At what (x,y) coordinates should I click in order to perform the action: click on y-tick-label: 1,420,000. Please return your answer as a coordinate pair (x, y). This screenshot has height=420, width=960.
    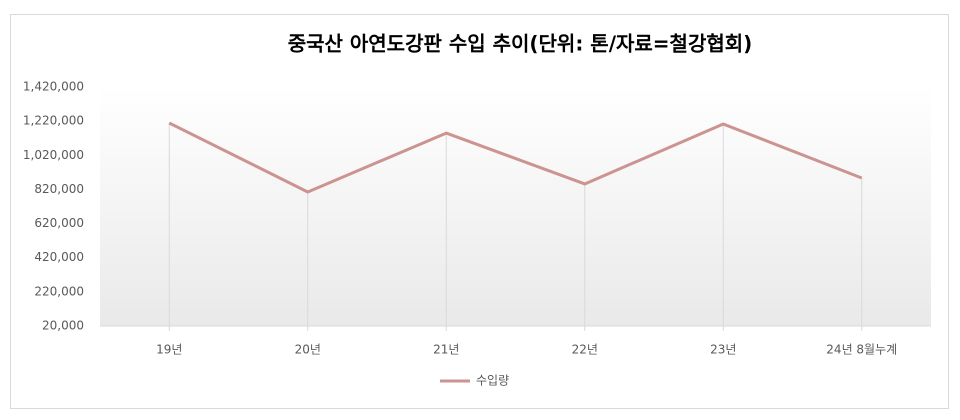
    Looking at the image, I should click on (53, 87).